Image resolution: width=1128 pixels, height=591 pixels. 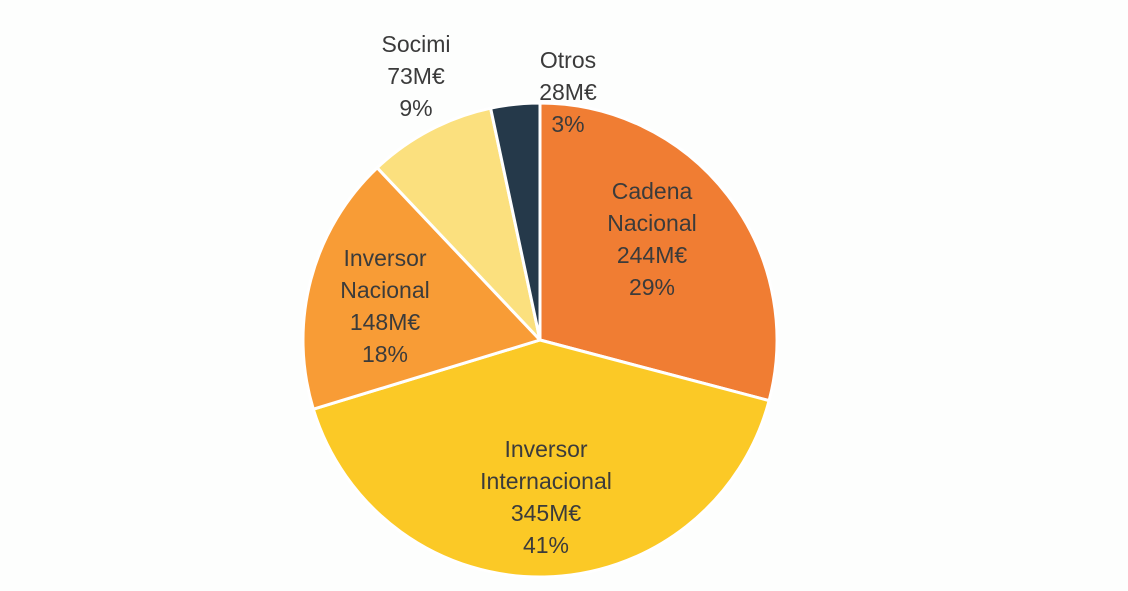 I want to click on pie-slice-inversor-nacional, so click(x=421, y=288).